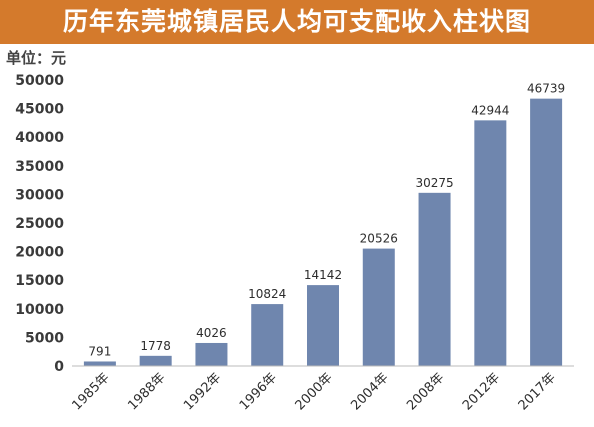 The width and height of the screenshot is (594, 427). What do you see at coordinates (537, 391) in the screenshot?
I see `x-tick-label: 2017年` at bounding box center [537, 391].